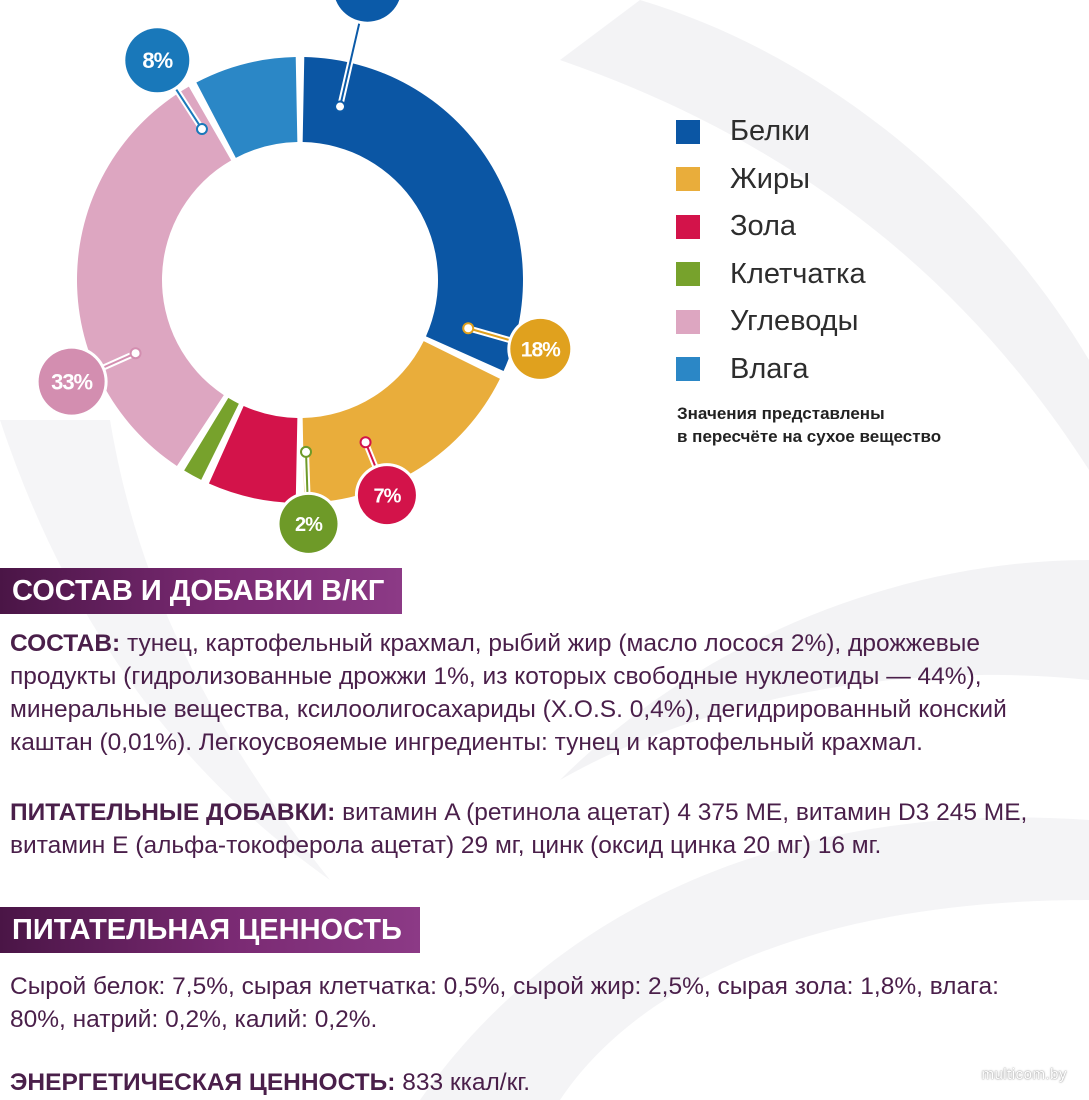 The image size is (1089, 1100). What do you see at coordinates (1024, 1074) in the screenshot?
I see `watermark: multicom.by` at bounding box center [1024, 1074].